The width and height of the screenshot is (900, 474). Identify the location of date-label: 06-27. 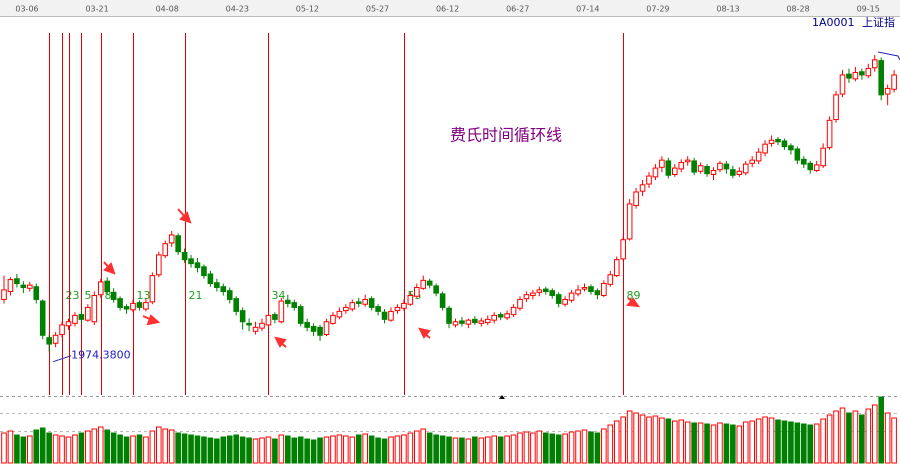
(517, 9).